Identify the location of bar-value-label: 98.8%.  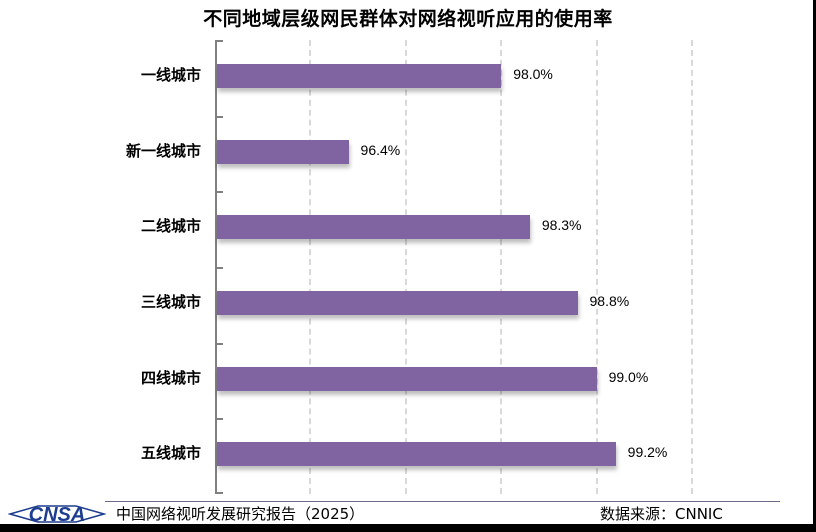
(609, 300).